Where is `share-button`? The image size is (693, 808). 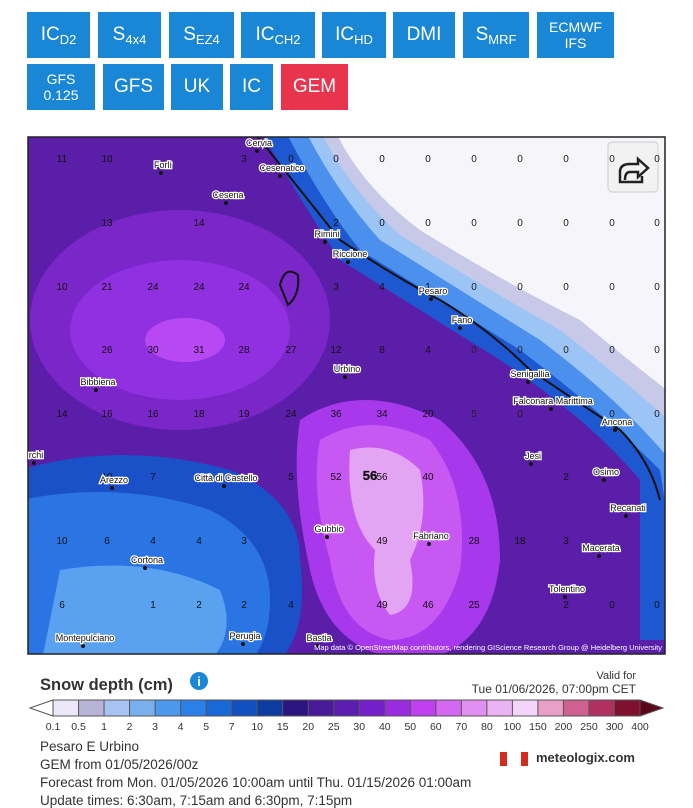
share-button is located at coordinates (633, 167).